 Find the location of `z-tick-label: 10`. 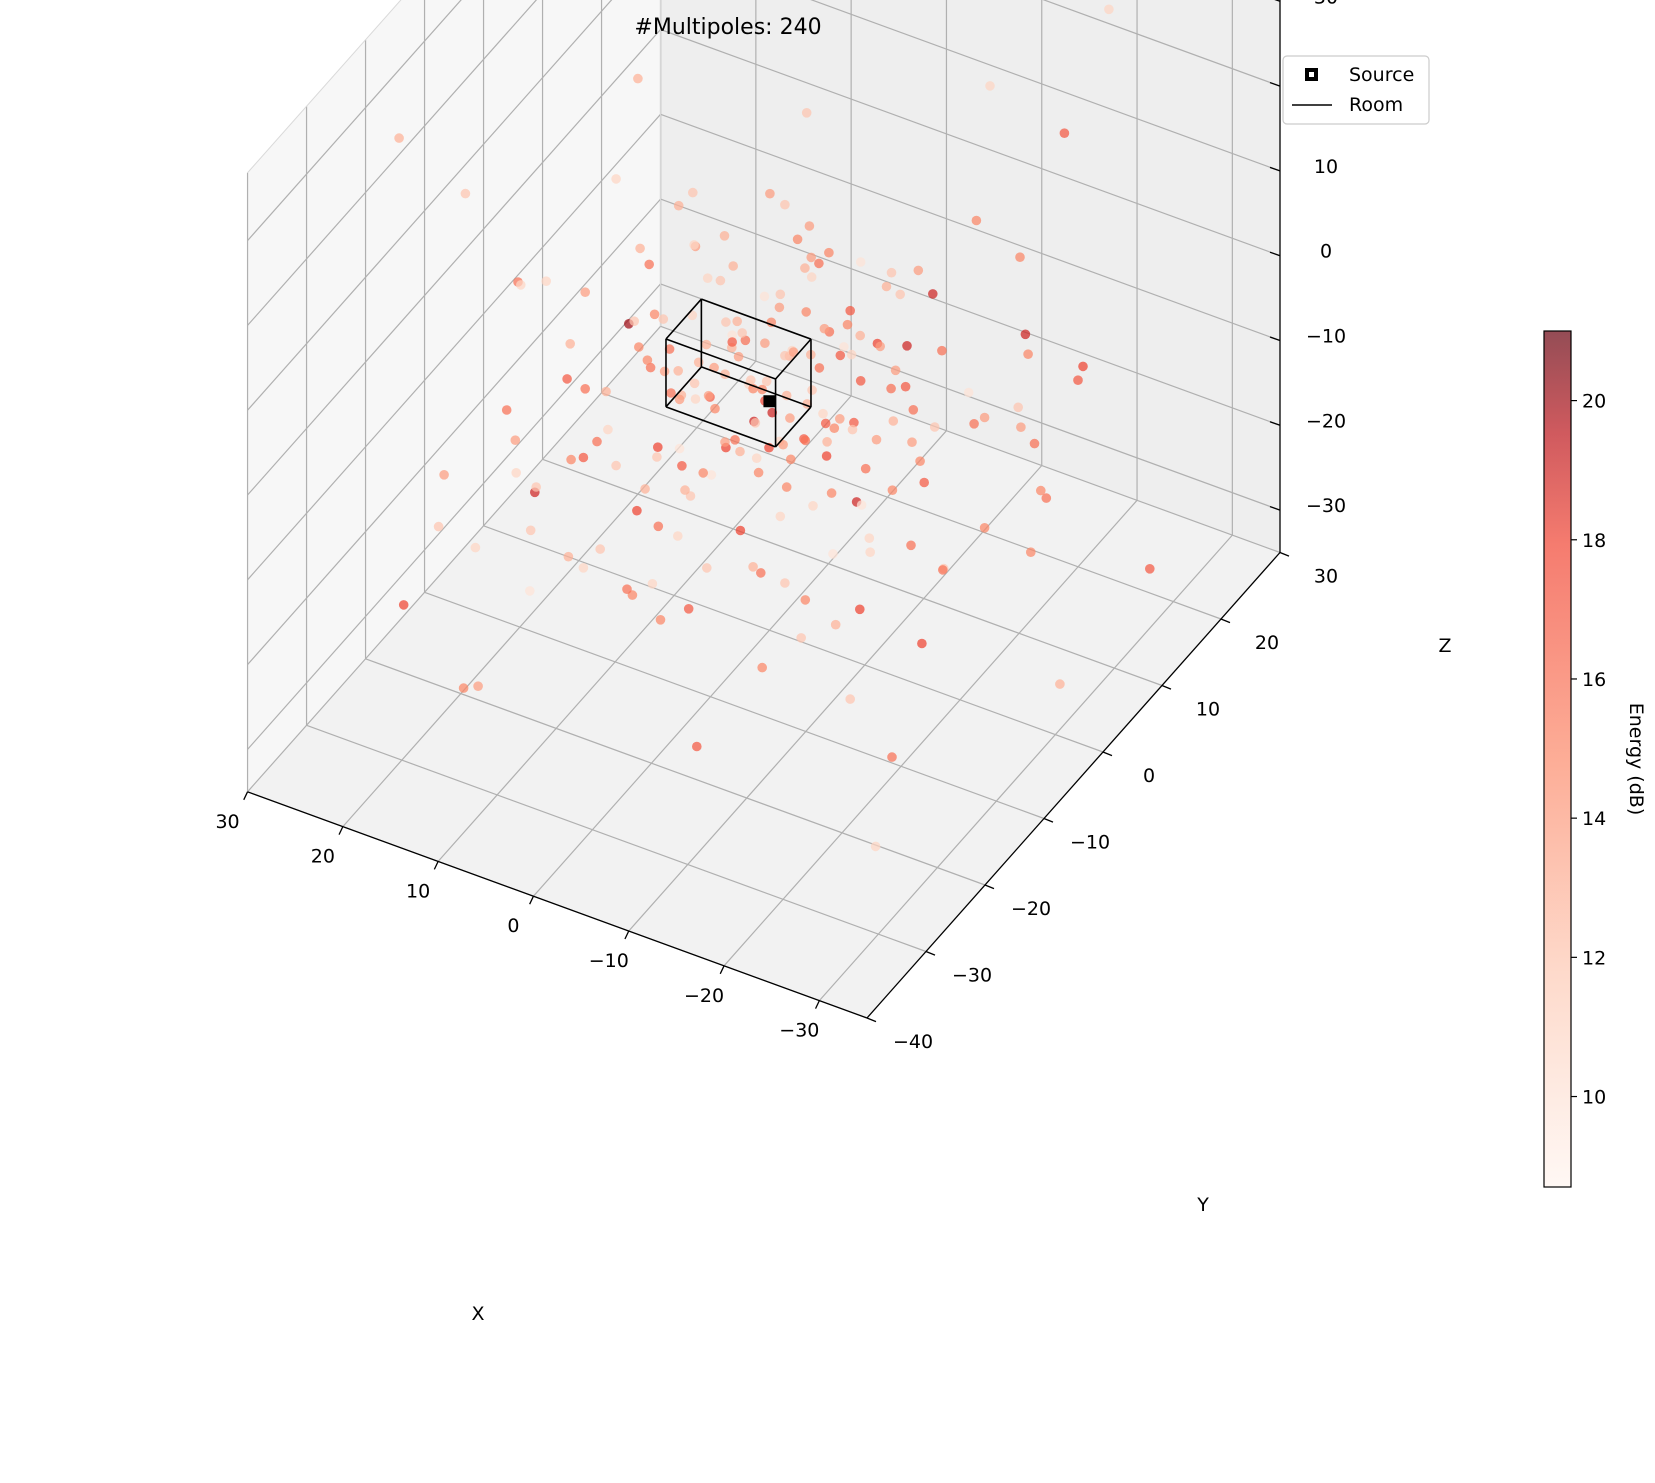

z-tick-label: 10 is located at coordinates (1326, 167).